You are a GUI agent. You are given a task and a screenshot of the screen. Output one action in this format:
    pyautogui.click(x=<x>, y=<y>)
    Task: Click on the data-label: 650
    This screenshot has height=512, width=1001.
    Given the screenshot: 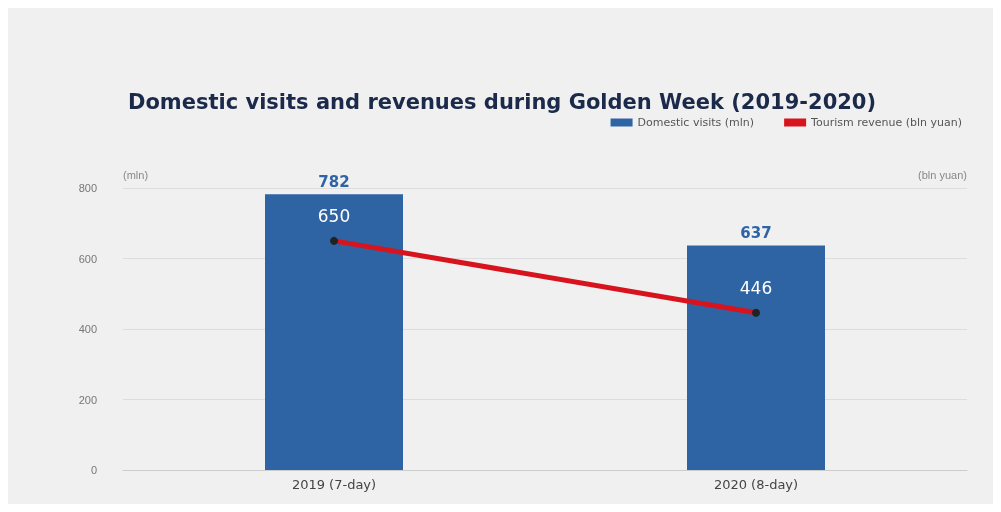 What is the action you would take?
    pyautogui.click(x=334, y=216)
    